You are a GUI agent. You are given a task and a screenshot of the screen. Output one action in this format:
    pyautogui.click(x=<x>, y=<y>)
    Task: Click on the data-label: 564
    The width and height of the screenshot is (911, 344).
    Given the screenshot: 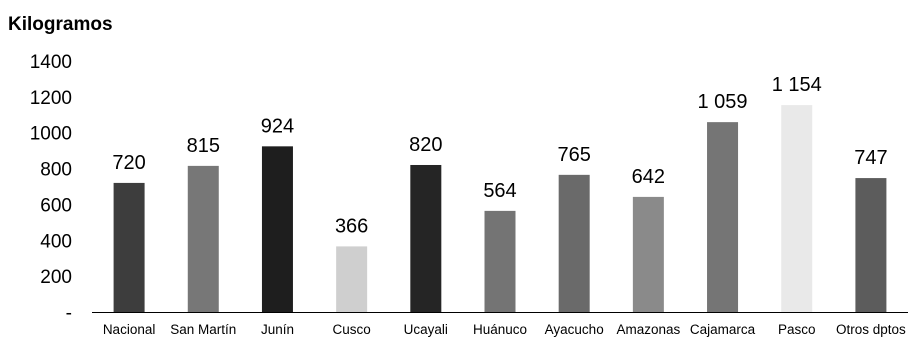 What is the action you would take?
    pyautogui.click(x=499, y=191)
    